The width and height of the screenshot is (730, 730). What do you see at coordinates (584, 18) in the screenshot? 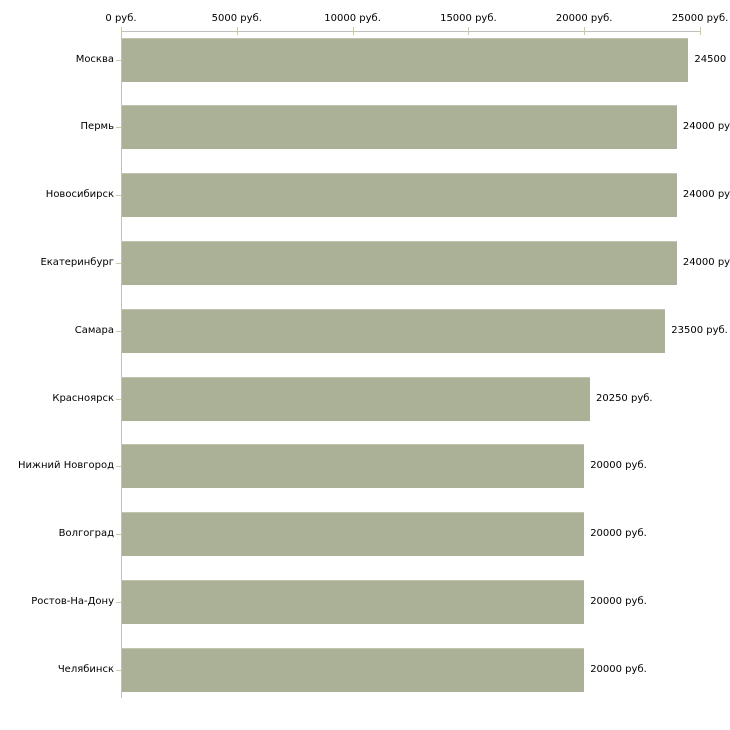
I see `x-axis-tick-label: 20000 руб.` at bounding box center [584, 18].